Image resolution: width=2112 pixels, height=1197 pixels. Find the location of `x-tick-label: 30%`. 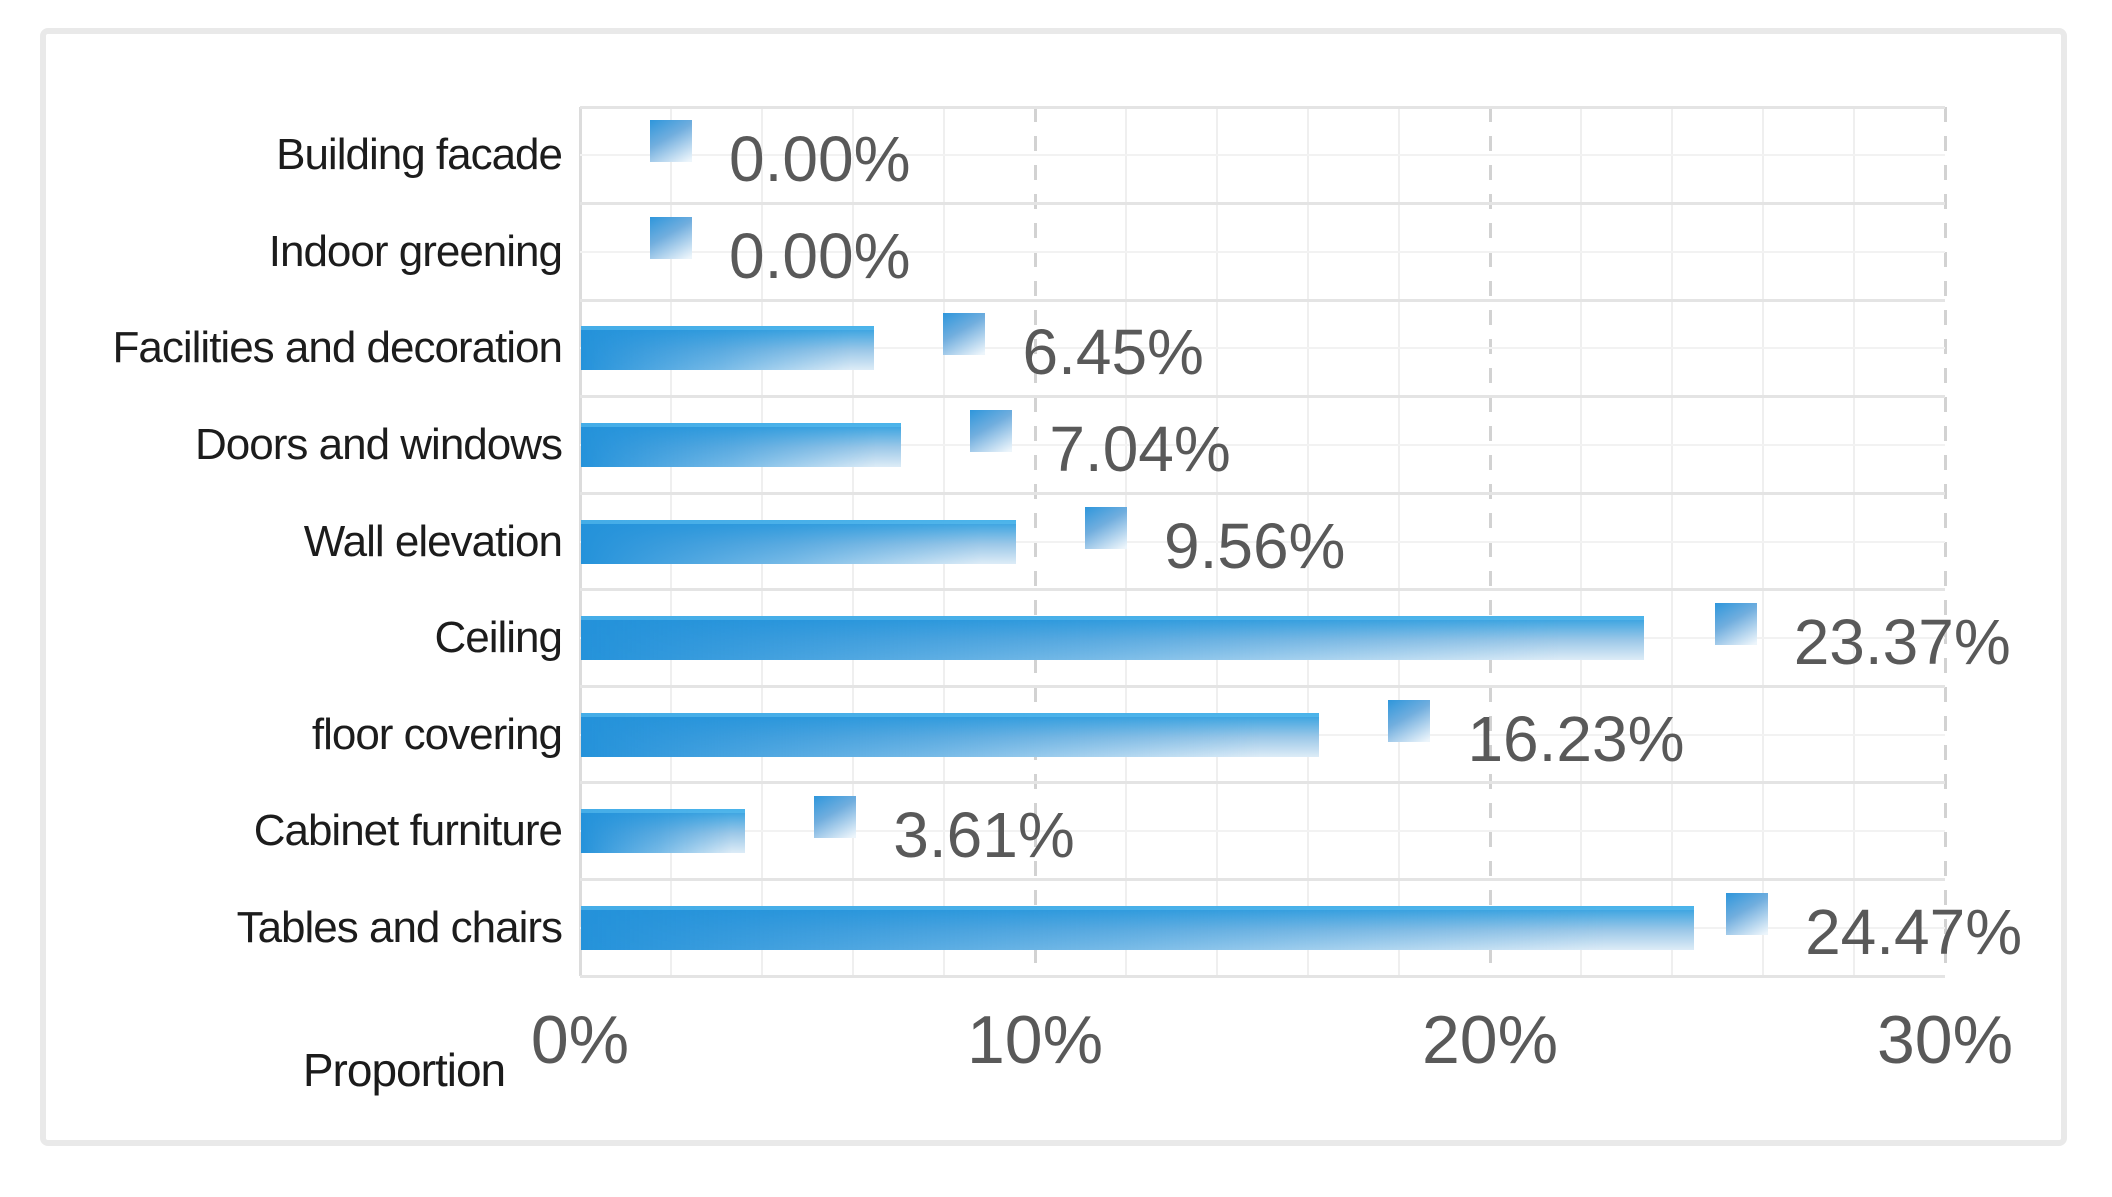

x-tick-label: 30% is located at coordinates (1945, 1040).